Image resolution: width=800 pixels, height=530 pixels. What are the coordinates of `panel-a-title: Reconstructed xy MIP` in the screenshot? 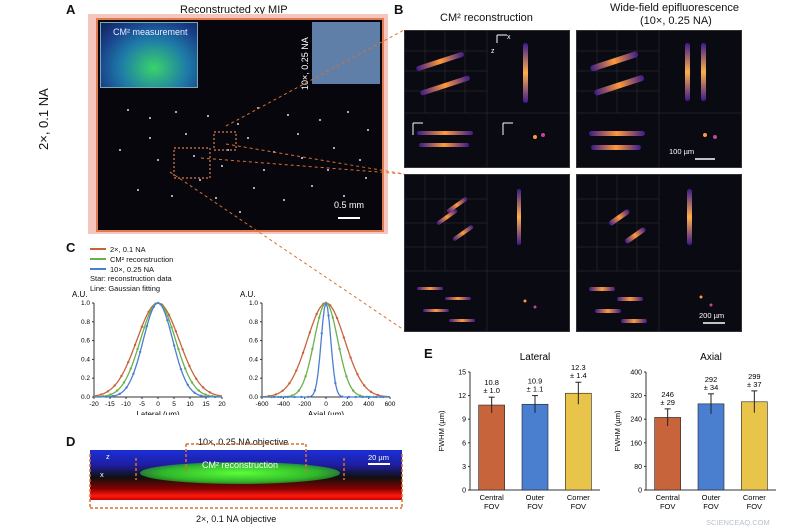 It's located at (234, 10).